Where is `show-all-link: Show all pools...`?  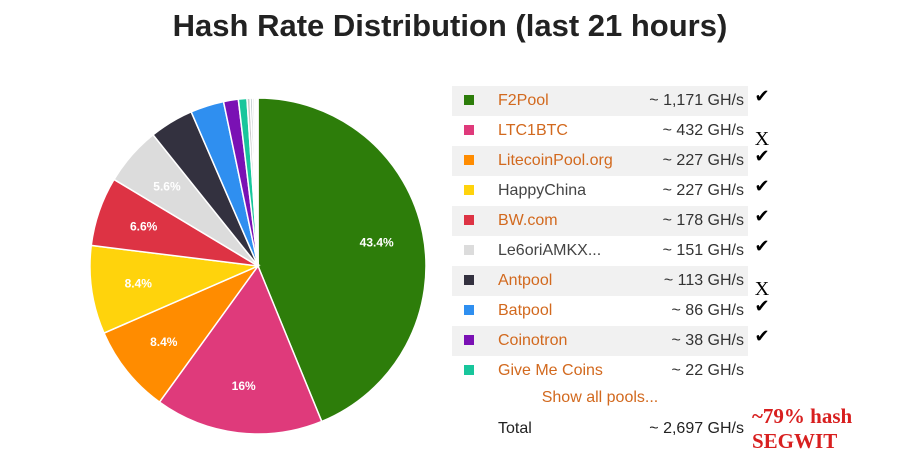 show-all-link: Show all pools... is located at coordinates (600, 397).